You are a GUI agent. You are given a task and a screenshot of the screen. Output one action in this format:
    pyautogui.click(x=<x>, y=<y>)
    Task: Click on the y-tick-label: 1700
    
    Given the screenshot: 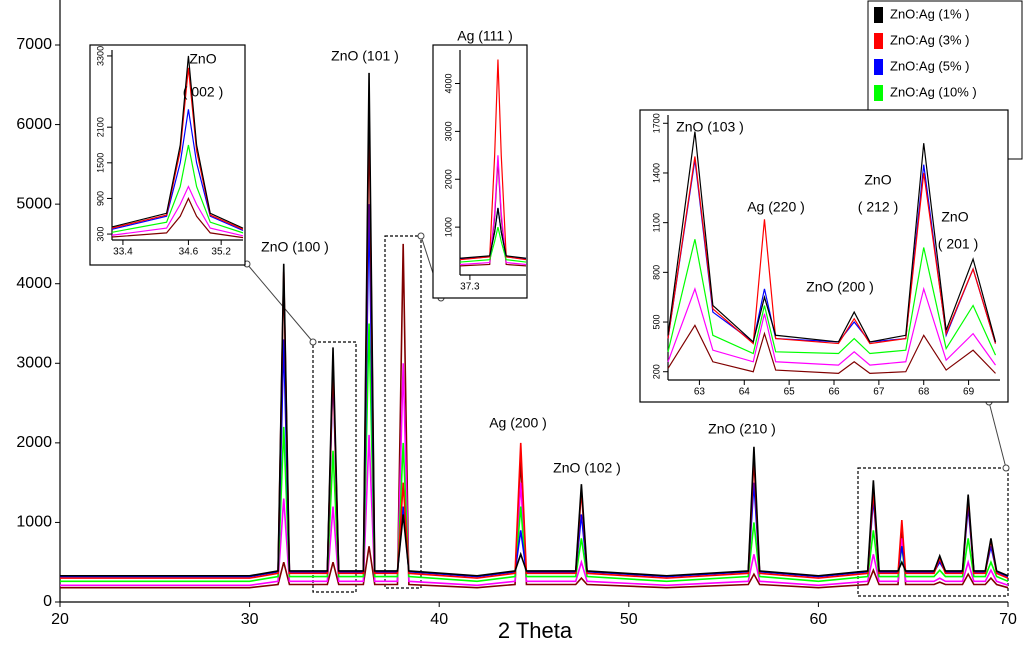 What is the action you would take?
    pyautogui.click(x=656, y=123)
    